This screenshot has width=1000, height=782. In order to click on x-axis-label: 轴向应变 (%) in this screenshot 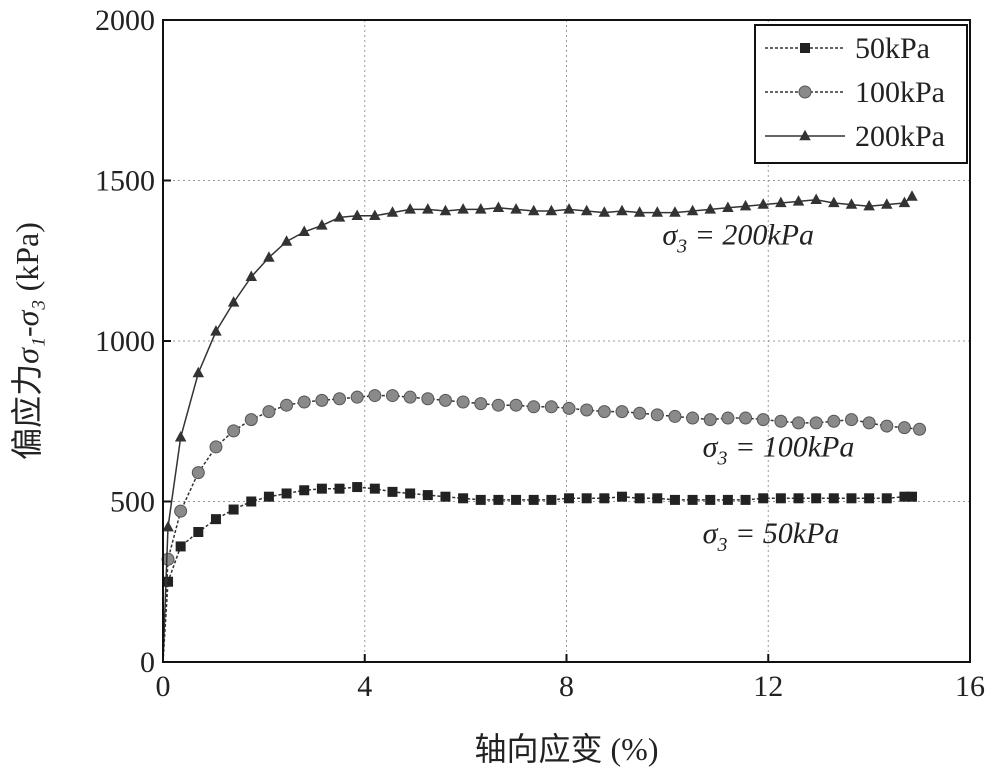, I will do `click(567, 749)`.